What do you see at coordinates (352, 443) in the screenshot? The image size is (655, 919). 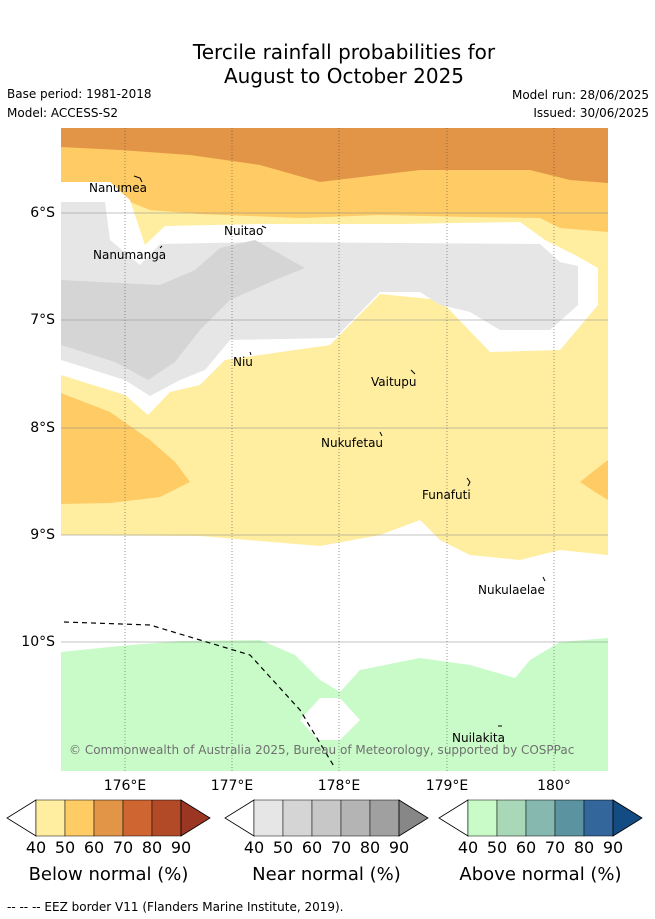 I see `place-label-nukufetau: Nukufetau` at bounding box center [352, 443].